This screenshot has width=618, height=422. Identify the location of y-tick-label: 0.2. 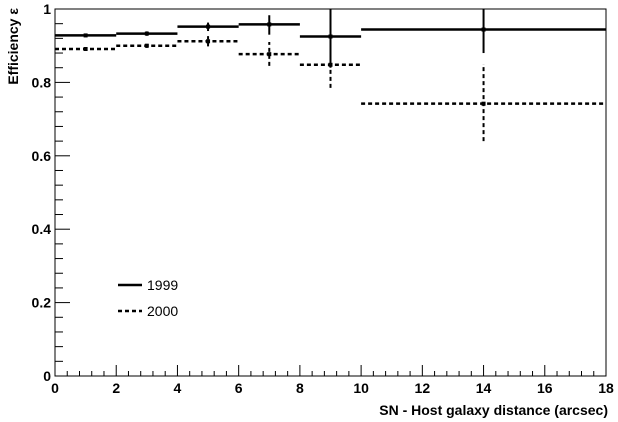
(42, 303).